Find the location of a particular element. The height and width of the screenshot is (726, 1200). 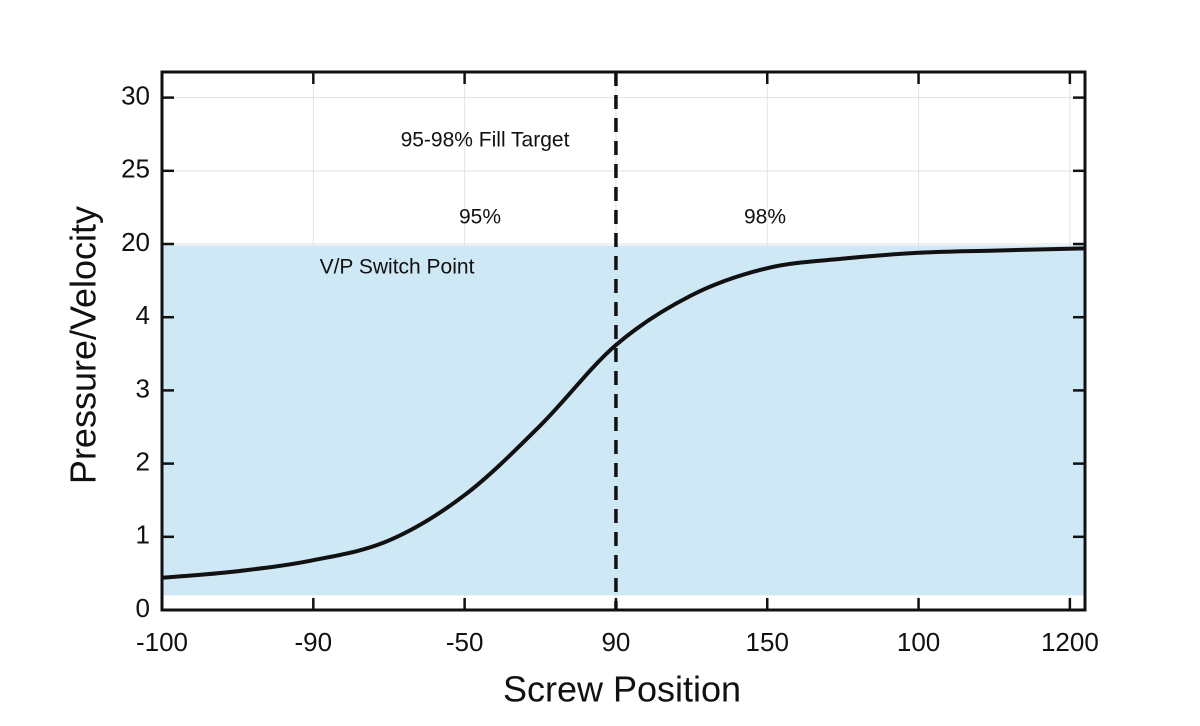

x-tick-label: 100 is located at coordinates (918, 642).